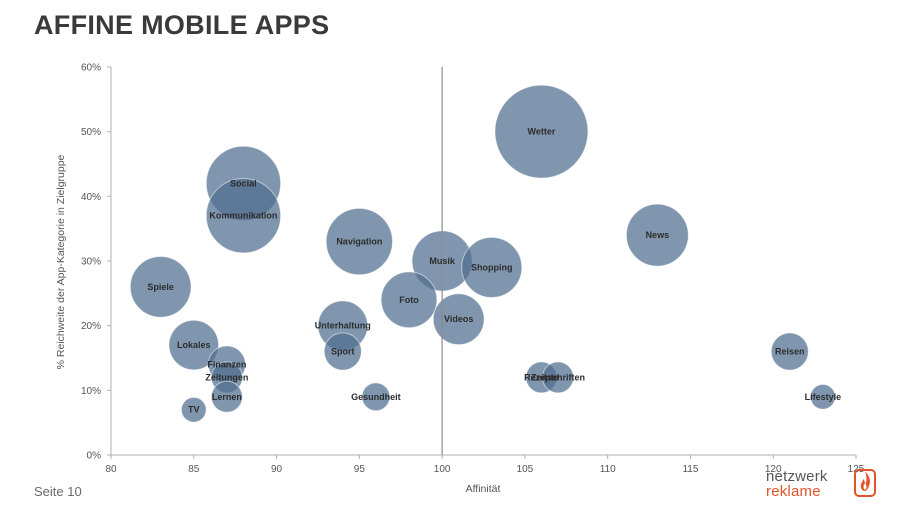 The image size is (900, 506). What do you see at coordinates (797, 476) in the screenshot?
I see `brand-name-line1: netzwerk` at bounding box center [797, 476].